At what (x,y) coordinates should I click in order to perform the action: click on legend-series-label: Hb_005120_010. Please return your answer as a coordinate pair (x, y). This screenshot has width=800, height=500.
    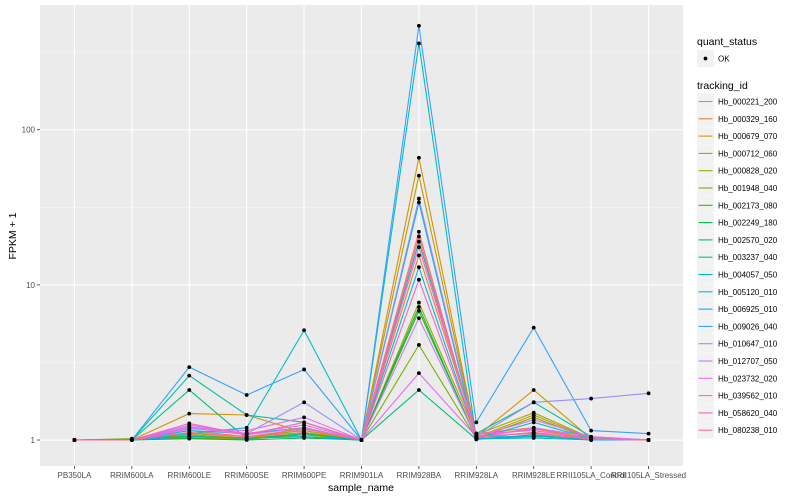
    Looking at the image, I should click on (748, 292).